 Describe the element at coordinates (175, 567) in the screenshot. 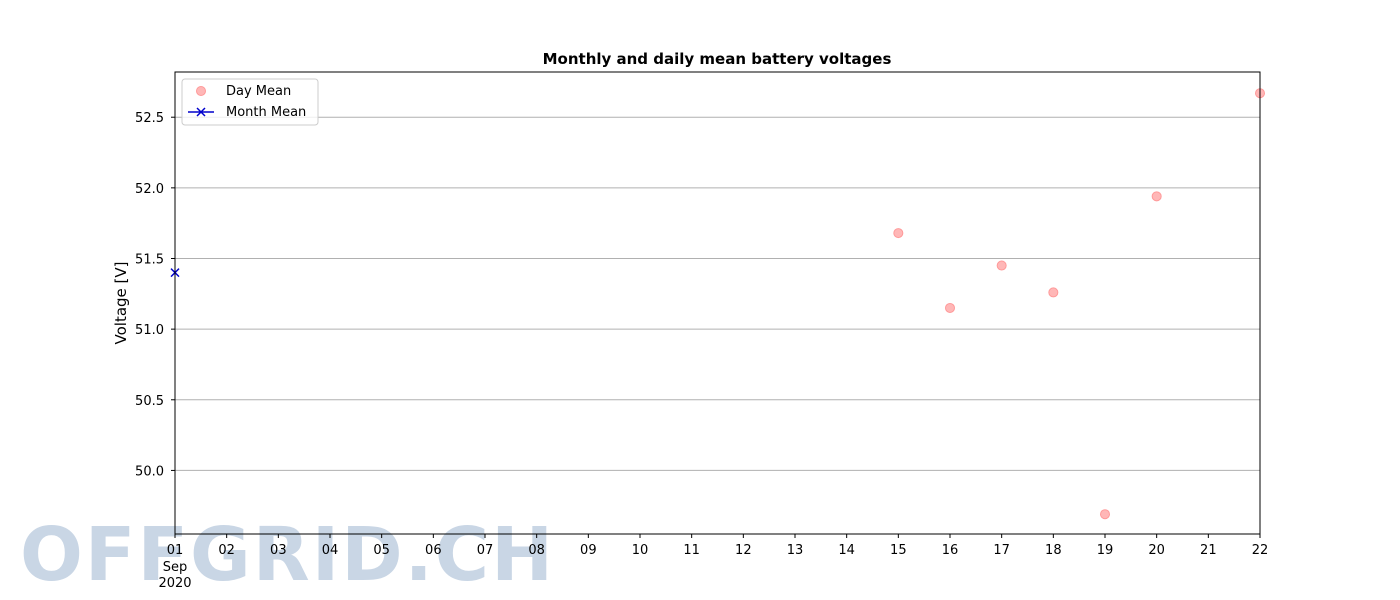

I see `x-tick-sublabel: Sep` at that location.